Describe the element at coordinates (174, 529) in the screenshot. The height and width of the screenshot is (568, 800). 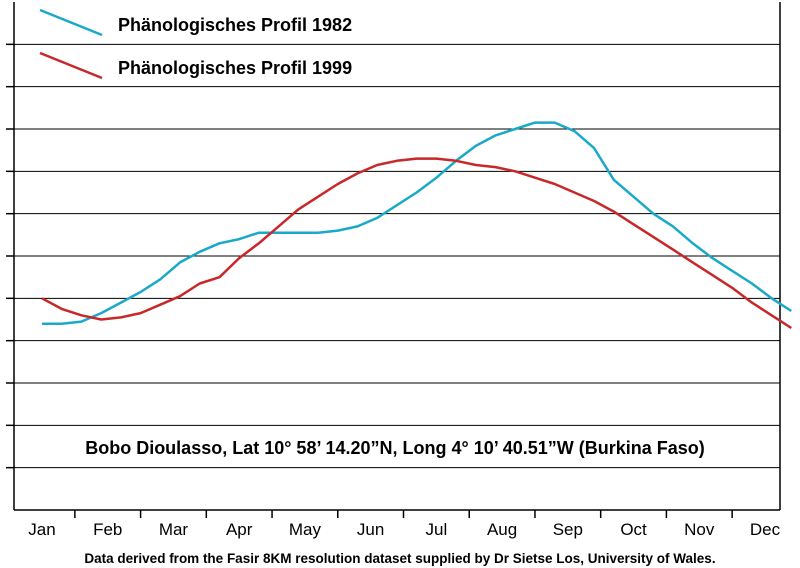
I see `x-tick-label: Mar` at that location.